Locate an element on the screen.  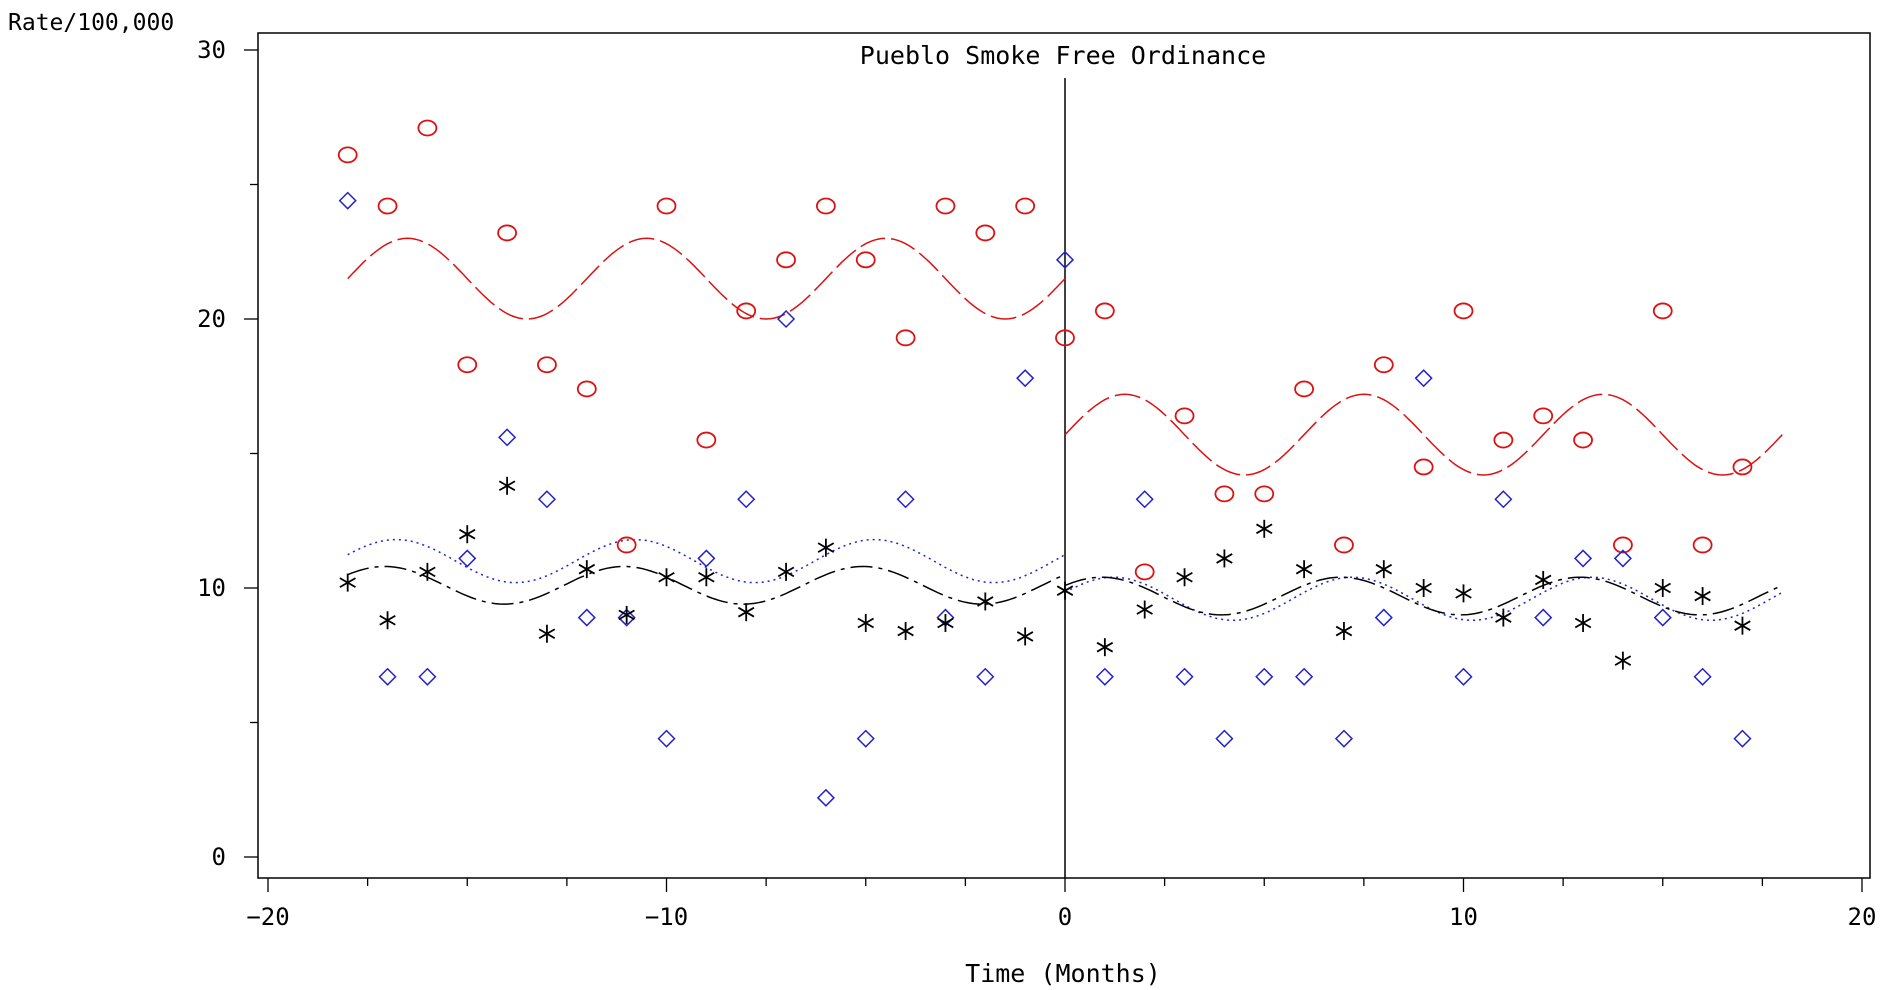
fit-curve-longdash-post is located at coordinates (1423, 596).